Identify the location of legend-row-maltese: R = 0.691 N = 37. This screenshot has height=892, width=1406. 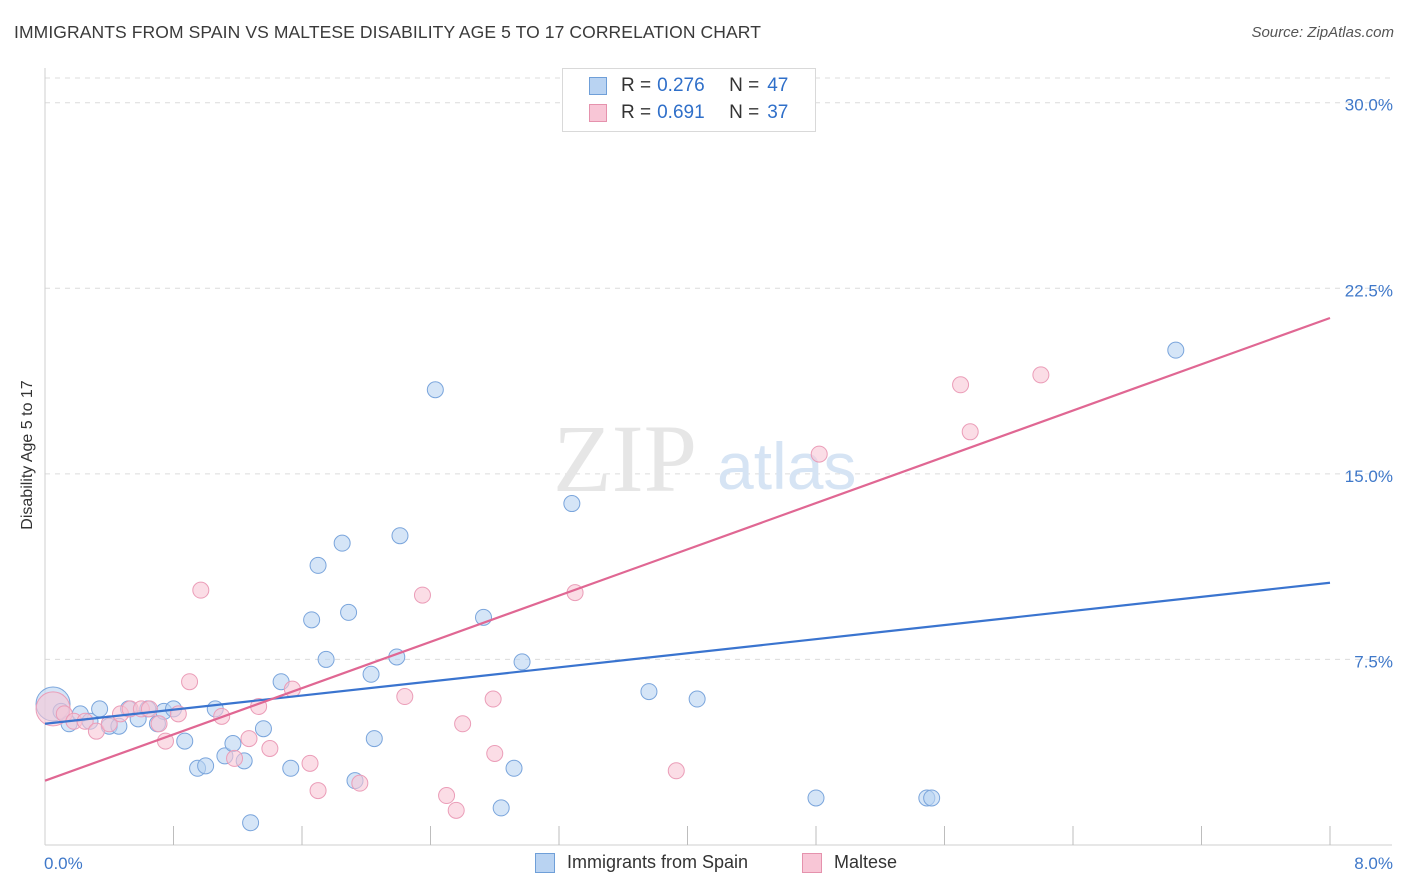
(688, 113).